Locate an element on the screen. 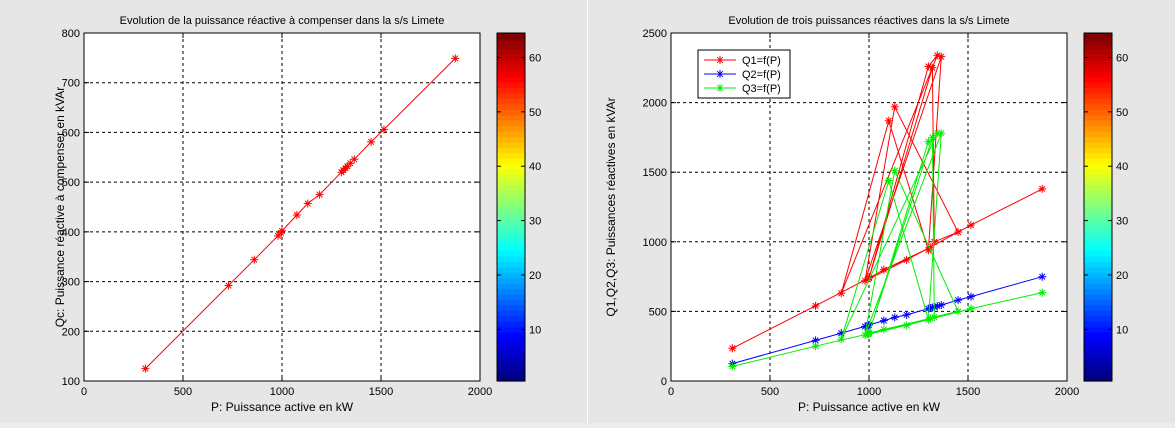 This screenshot has width=1175, height=428. legend-label: Q2=f(P) is located at coordinates (761, 75).